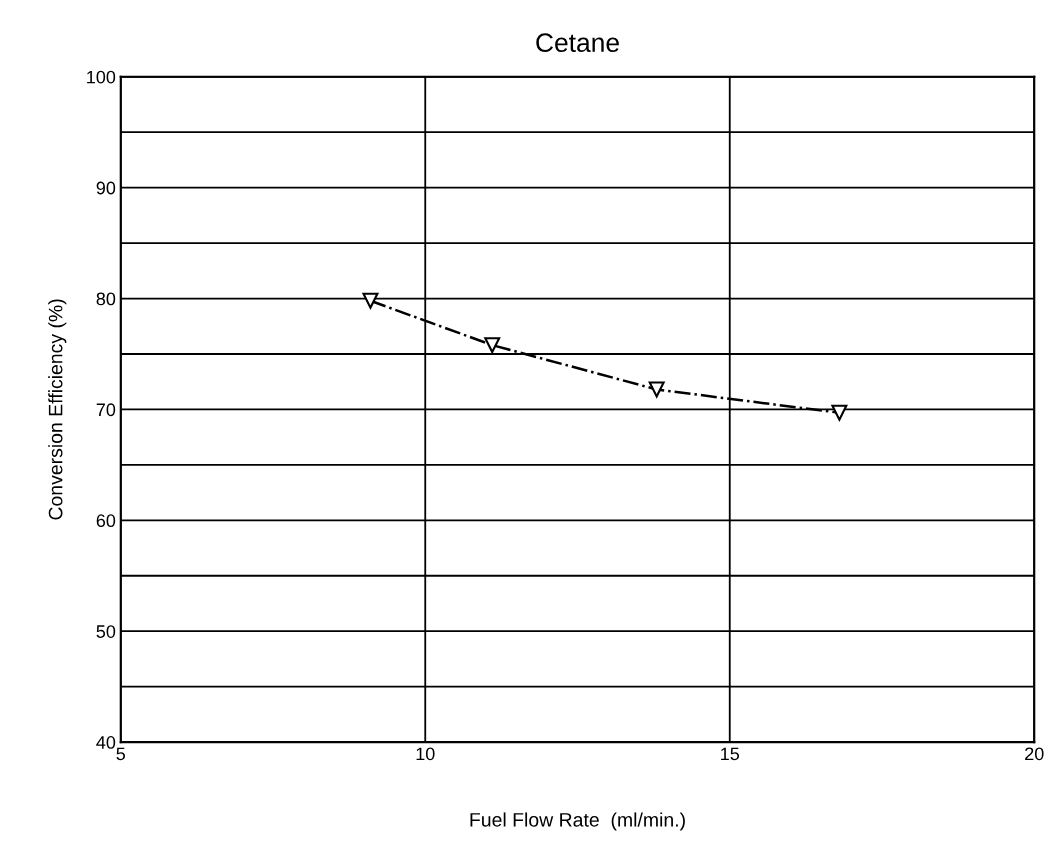 The width and height of the screenshot is (1050, 853). What do you see at coordinates (106, 299) in the screenshot?
I see `y-tick-label: 80` at bounding box center [106, 299].